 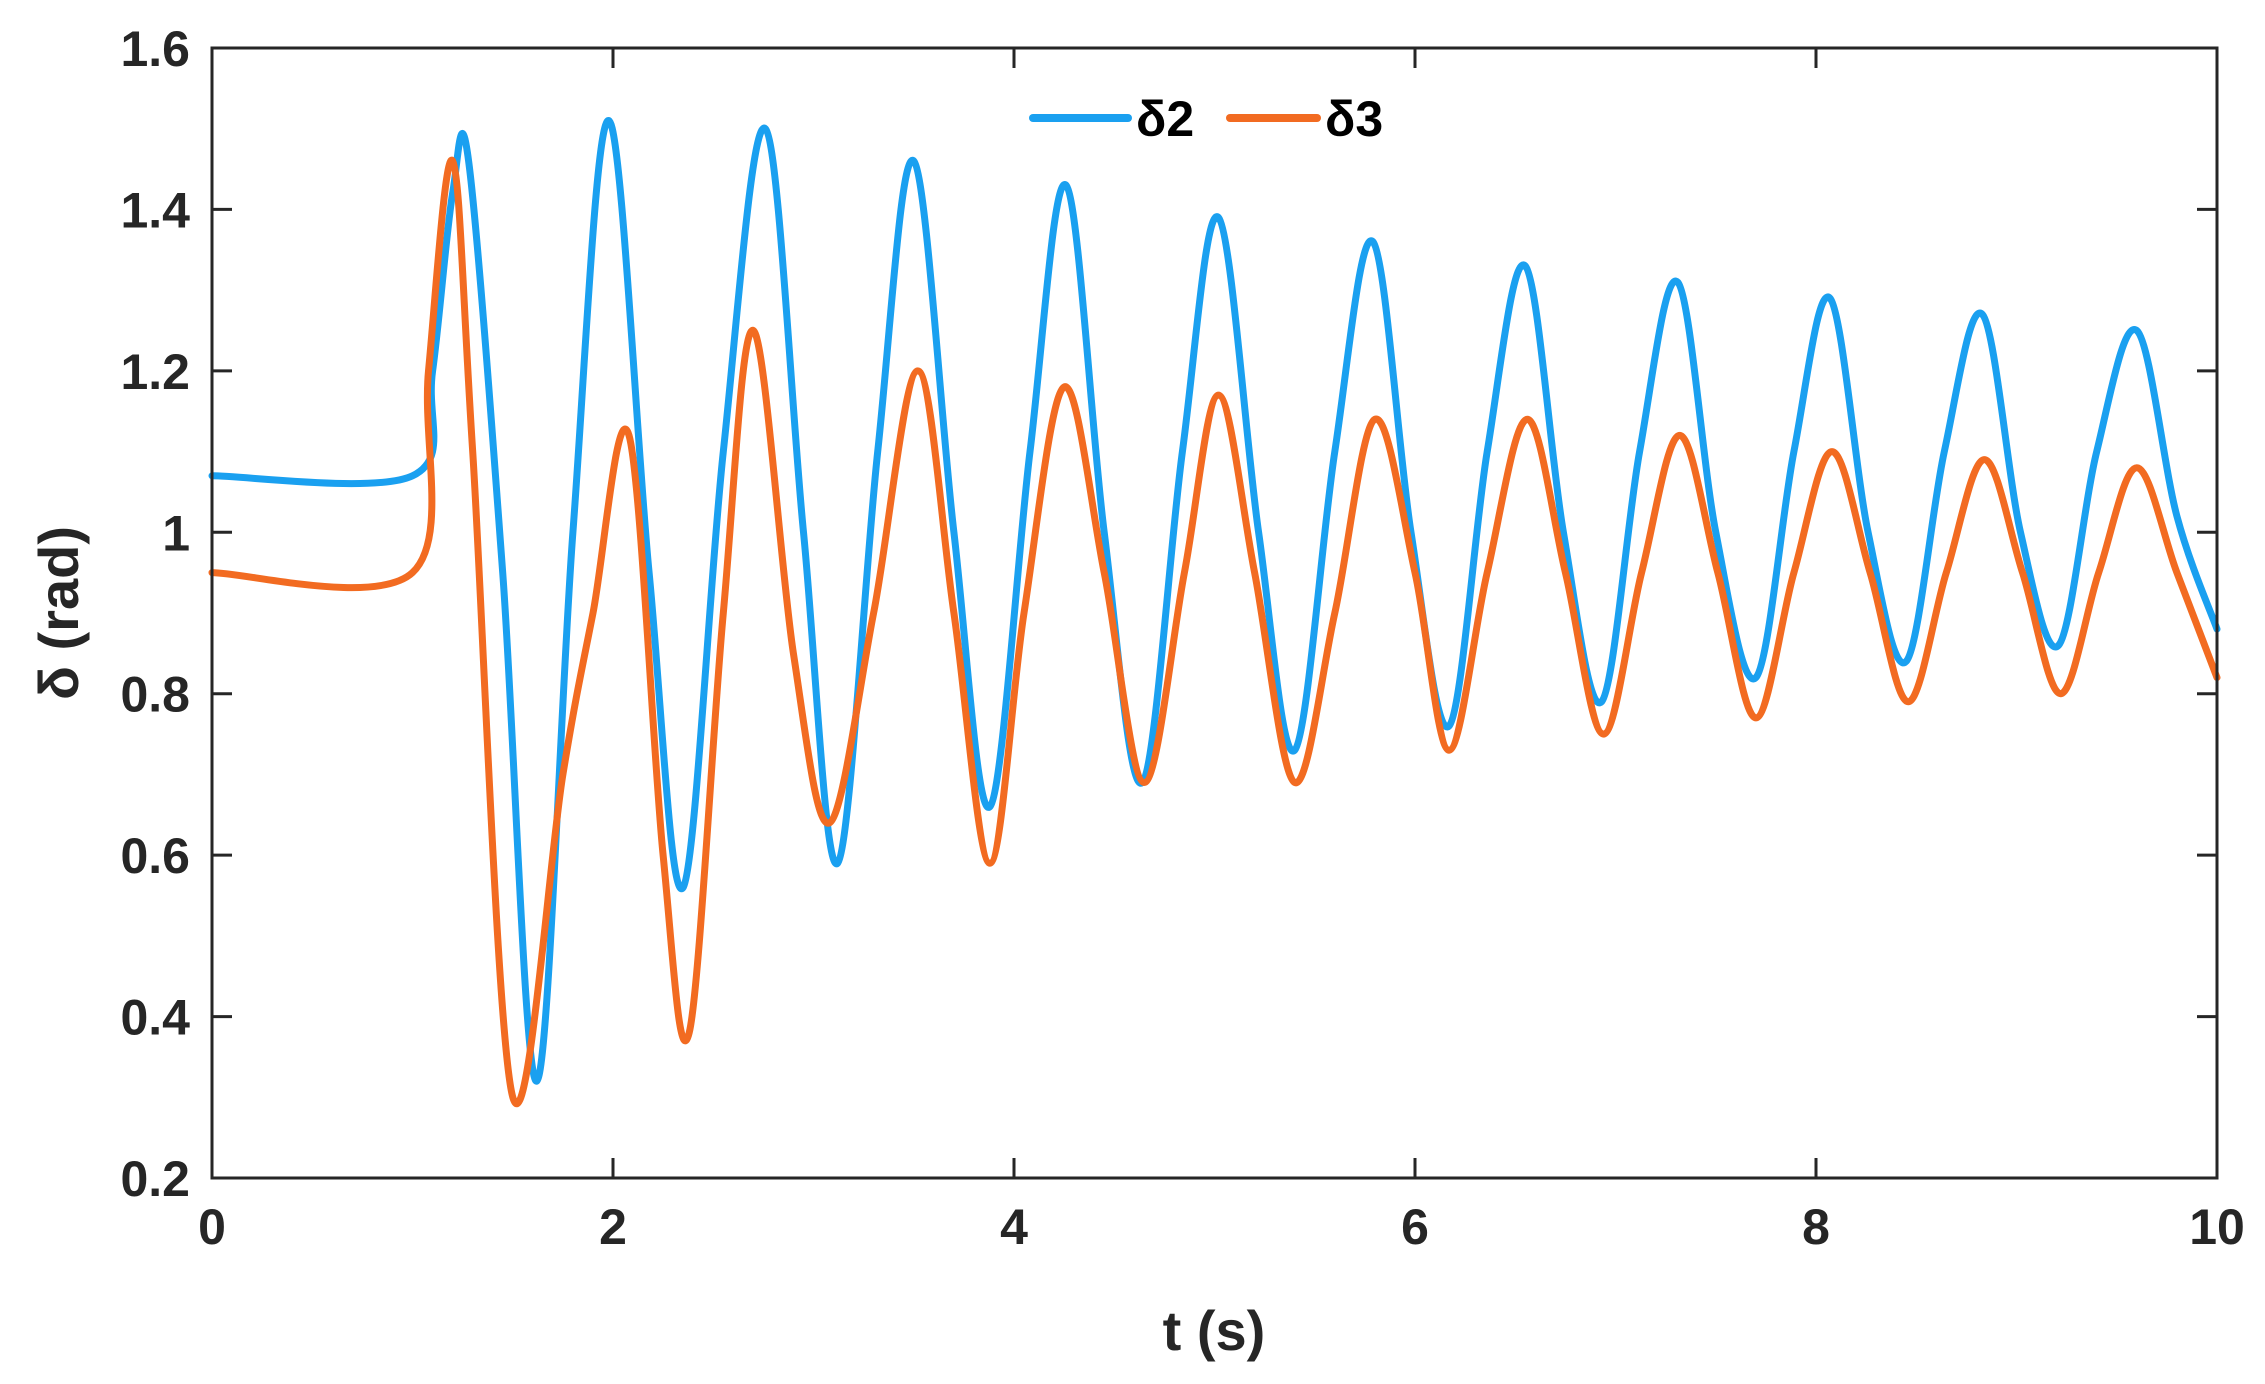 What do you see at coordinates (155, 856) in the screenshot?
I see `y-tick-label: 0.6` at bounding box center [155, 856].